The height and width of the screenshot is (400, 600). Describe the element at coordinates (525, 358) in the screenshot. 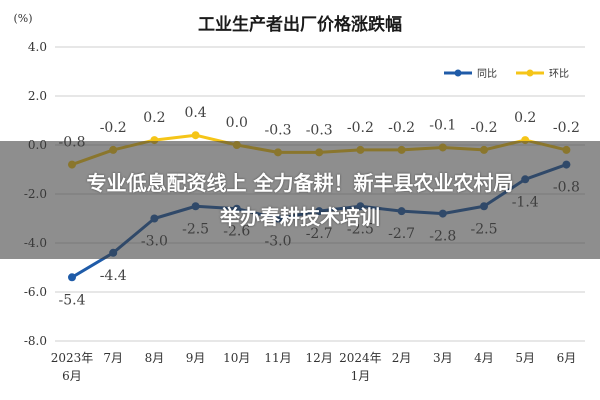

I see `x-tick-label: 5月` at that location.